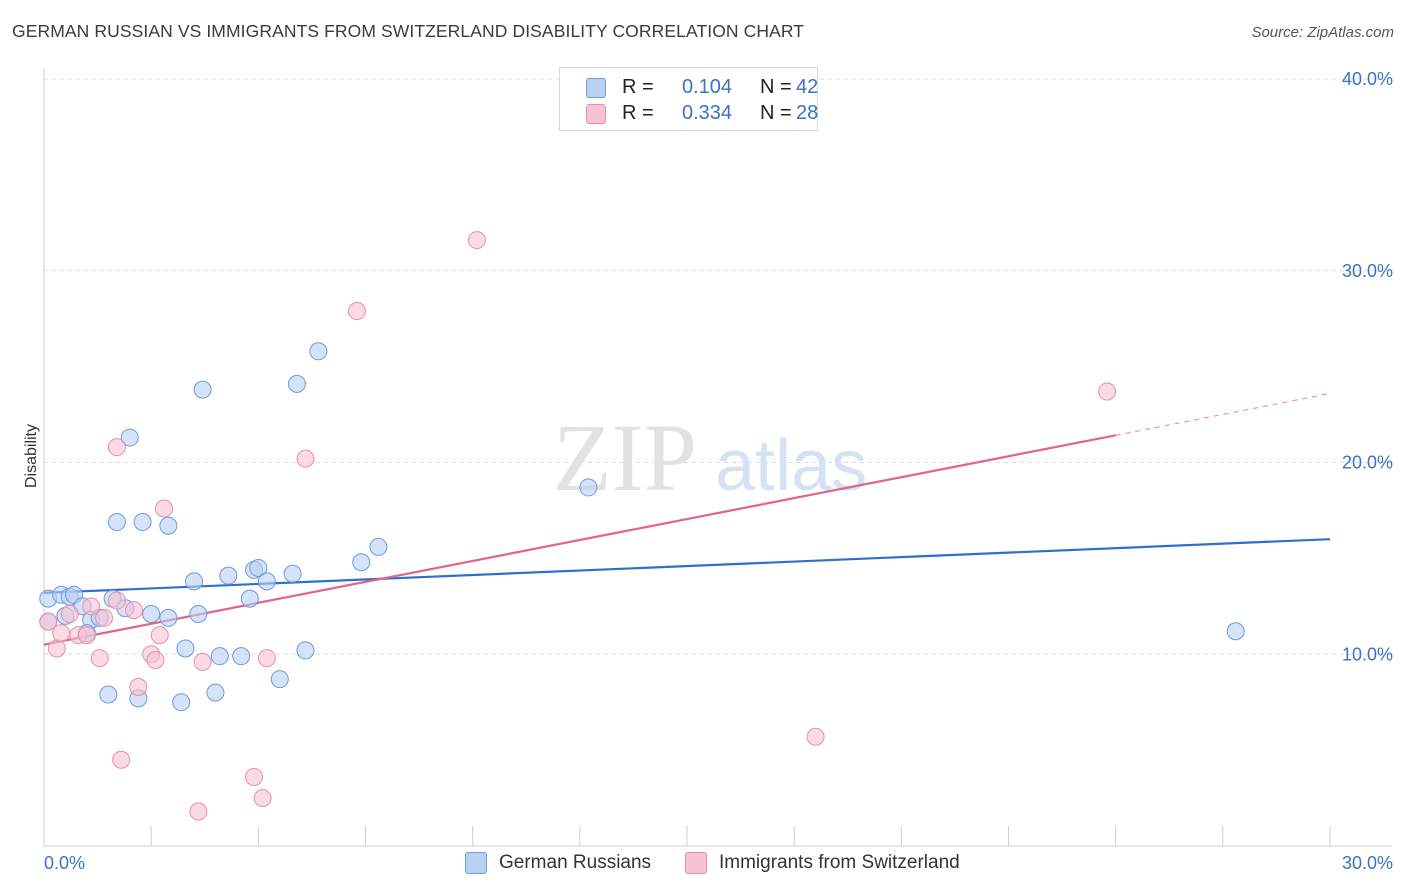  Describe the element at coordinates (596, 114) in the screenshot. I see `legend-swatch-pink` at that location.